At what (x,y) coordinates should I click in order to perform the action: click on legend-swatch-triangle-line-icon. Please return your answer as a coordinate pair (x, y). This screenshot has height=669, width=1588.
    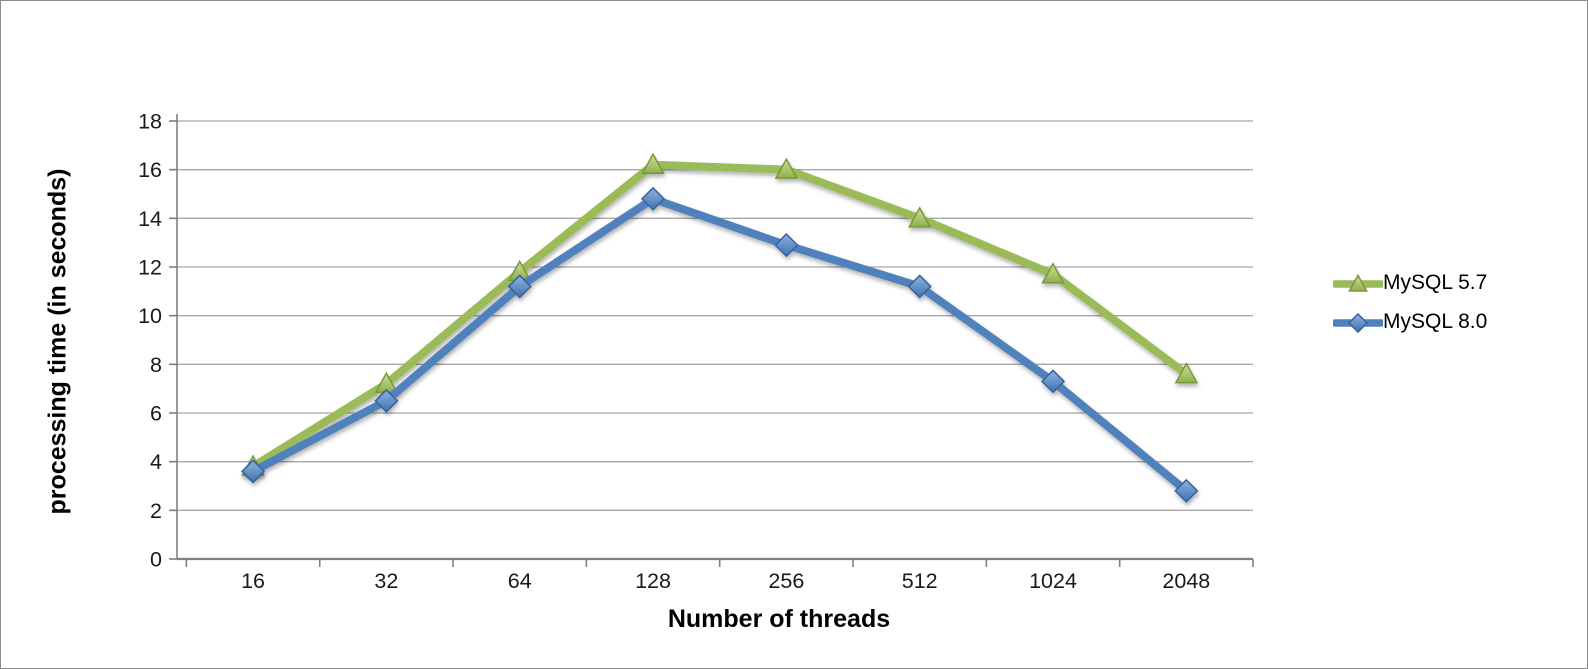
    Looking at the image, I should click on (1358, 282).